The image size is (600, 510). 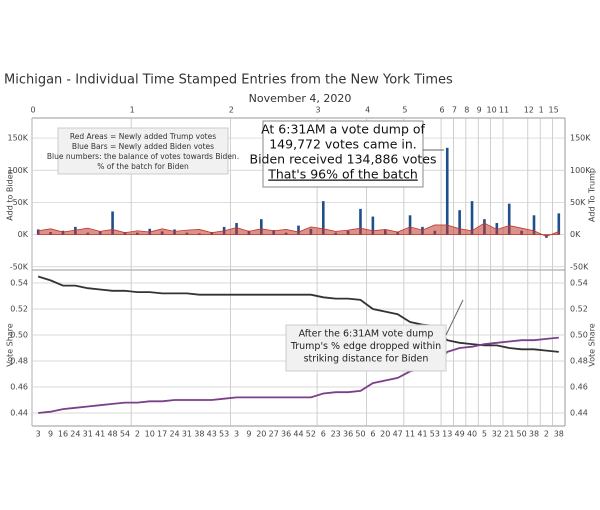 What do you see at coordinates (336, 434) in the screenshot?
I see `x-tick-label: 23` at bounding box center [336, 434].